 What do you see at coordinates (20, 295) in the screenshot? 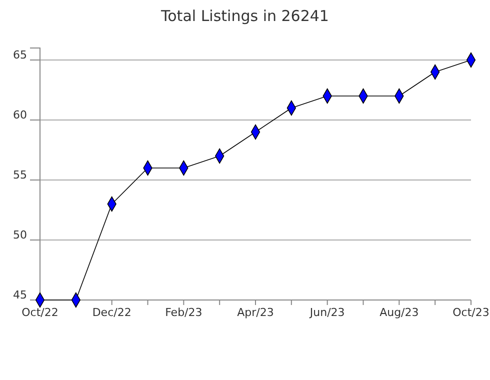
I see `y-tick-label: 45` at bounding box center [20, 295].